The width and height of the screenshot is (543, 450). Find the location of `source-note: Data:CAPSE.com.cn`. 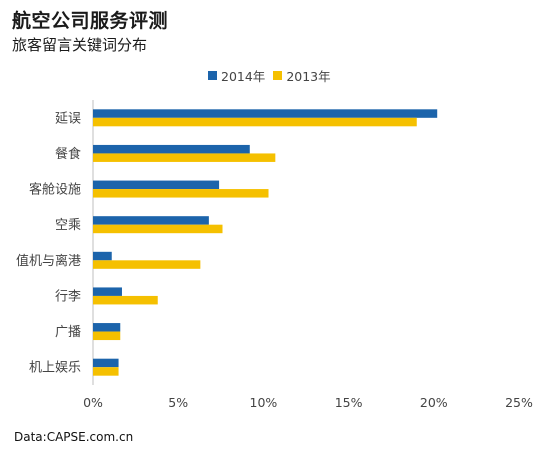

source-note: Data:CAPSE.com.cn is located at coordinates (74, 437).